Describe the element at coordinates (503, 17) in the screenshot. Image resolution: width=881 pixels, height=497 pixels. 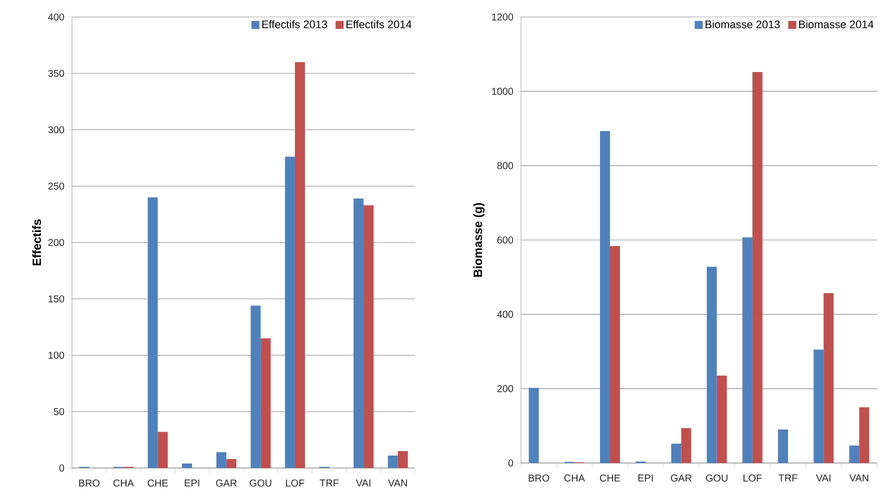
I see `y-tick-label: 1200` at that location.